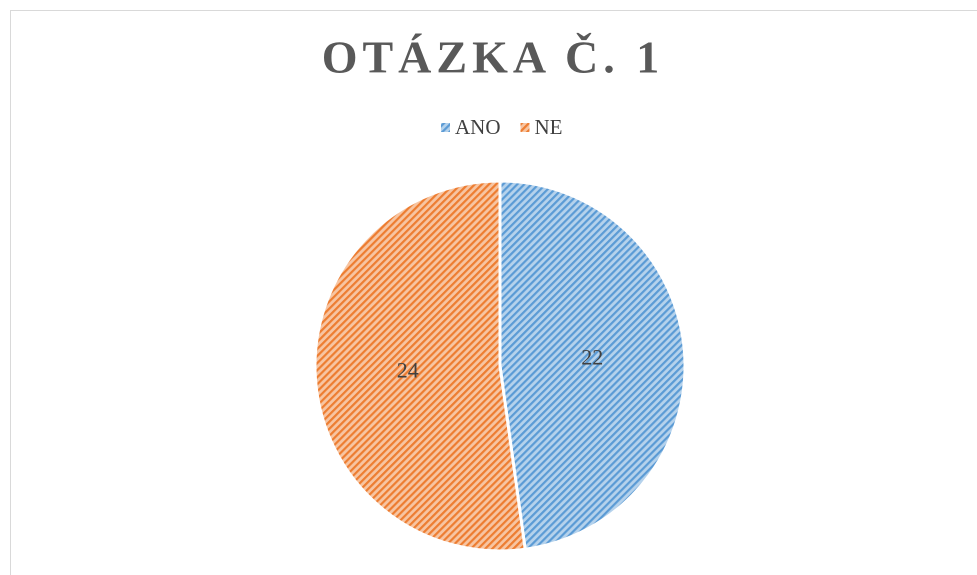 Image resolution: width=977 pixels, height=575 pixels. What do you see at coordinates (408, 369) in the screenshot?
I see `data-label: 24` at bounding box center [408, 369].